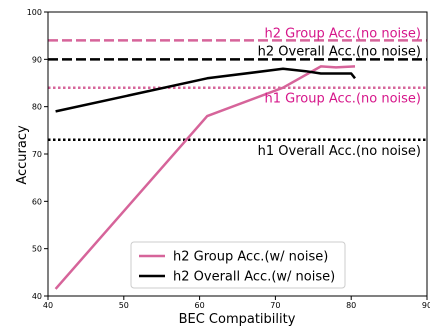  I want to click on y-tick-label-100: 100, so click(34, 12).